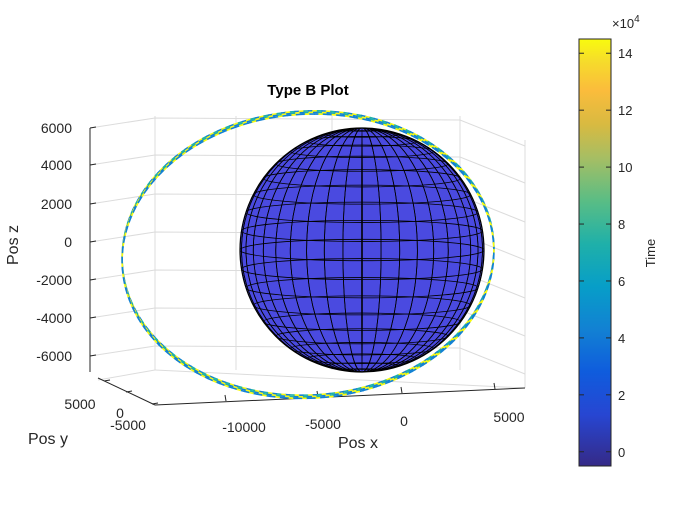 This screenshot has width=700, height=525. I want to click on colorbar-ticks: 14 12 10 8 6 4 2 0, so click(605, 253).